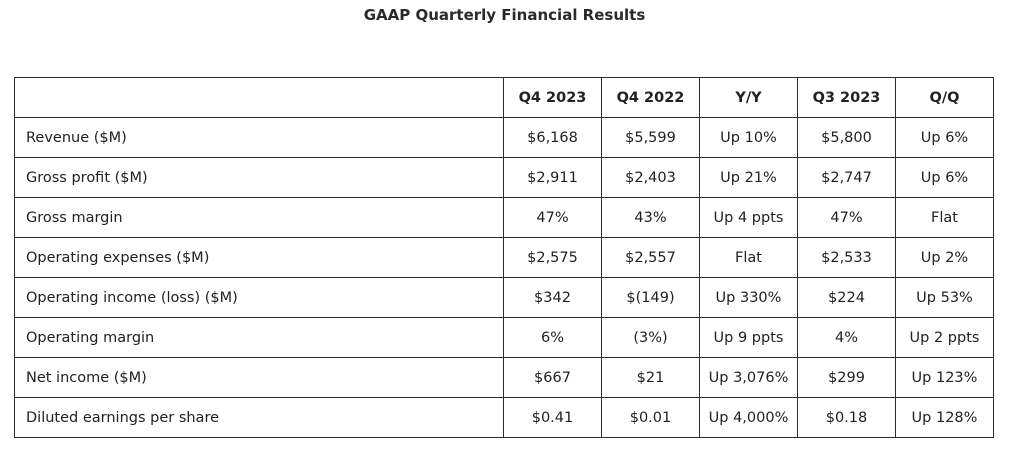 This screenshot has height=467, width=1009. I want to click on table-cell: $2,557, so click(650, 257).